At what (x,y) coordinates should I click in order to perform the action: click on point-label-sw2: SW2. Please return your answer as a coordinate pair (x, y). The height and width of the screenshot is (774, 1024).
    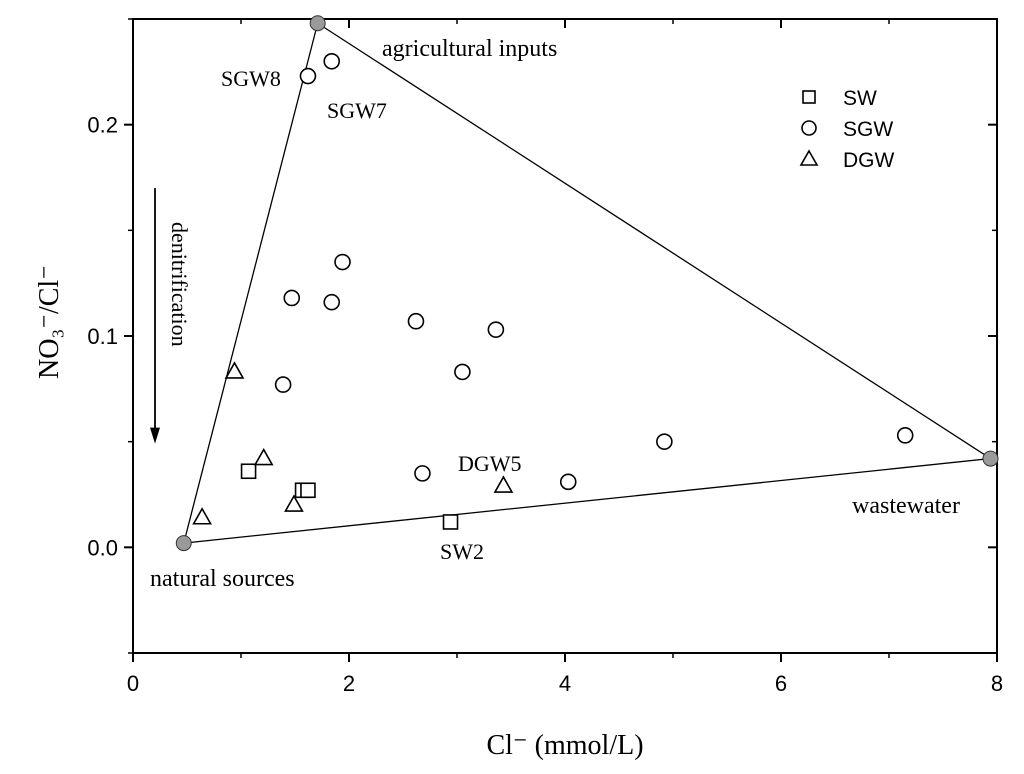
    Looking at the image, I should click on (462, 551).